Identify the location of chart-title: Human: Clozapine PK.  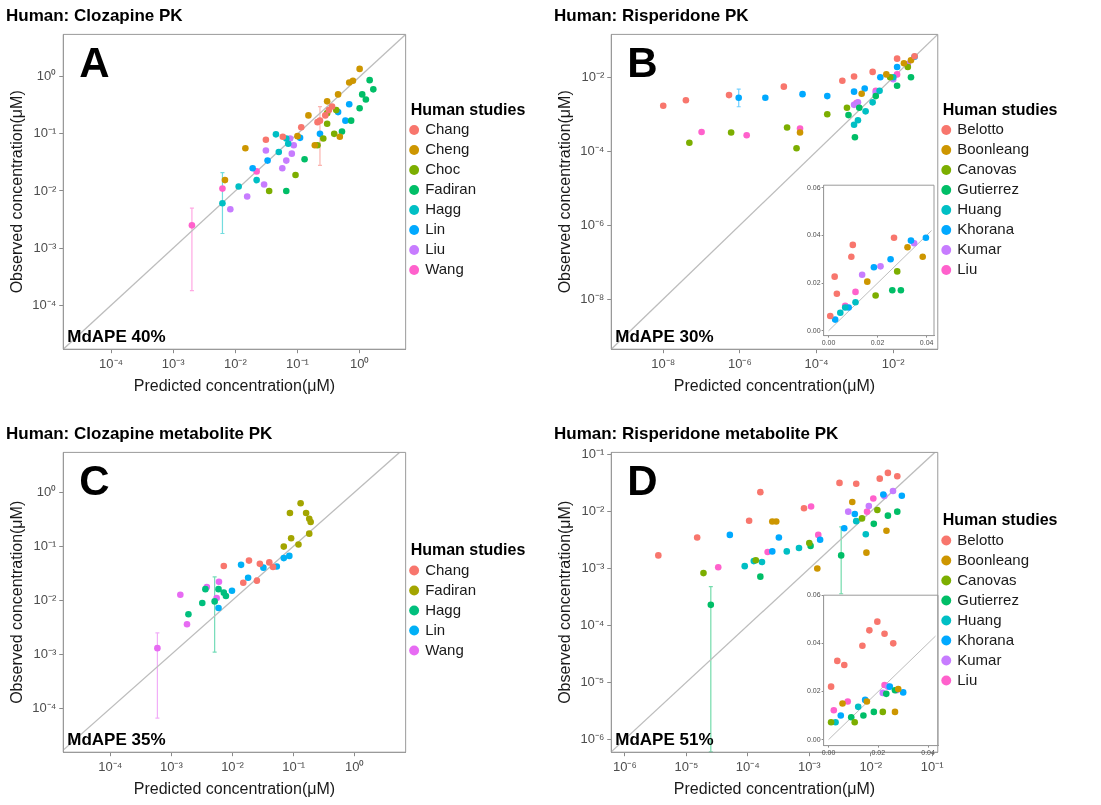
(95, 15).